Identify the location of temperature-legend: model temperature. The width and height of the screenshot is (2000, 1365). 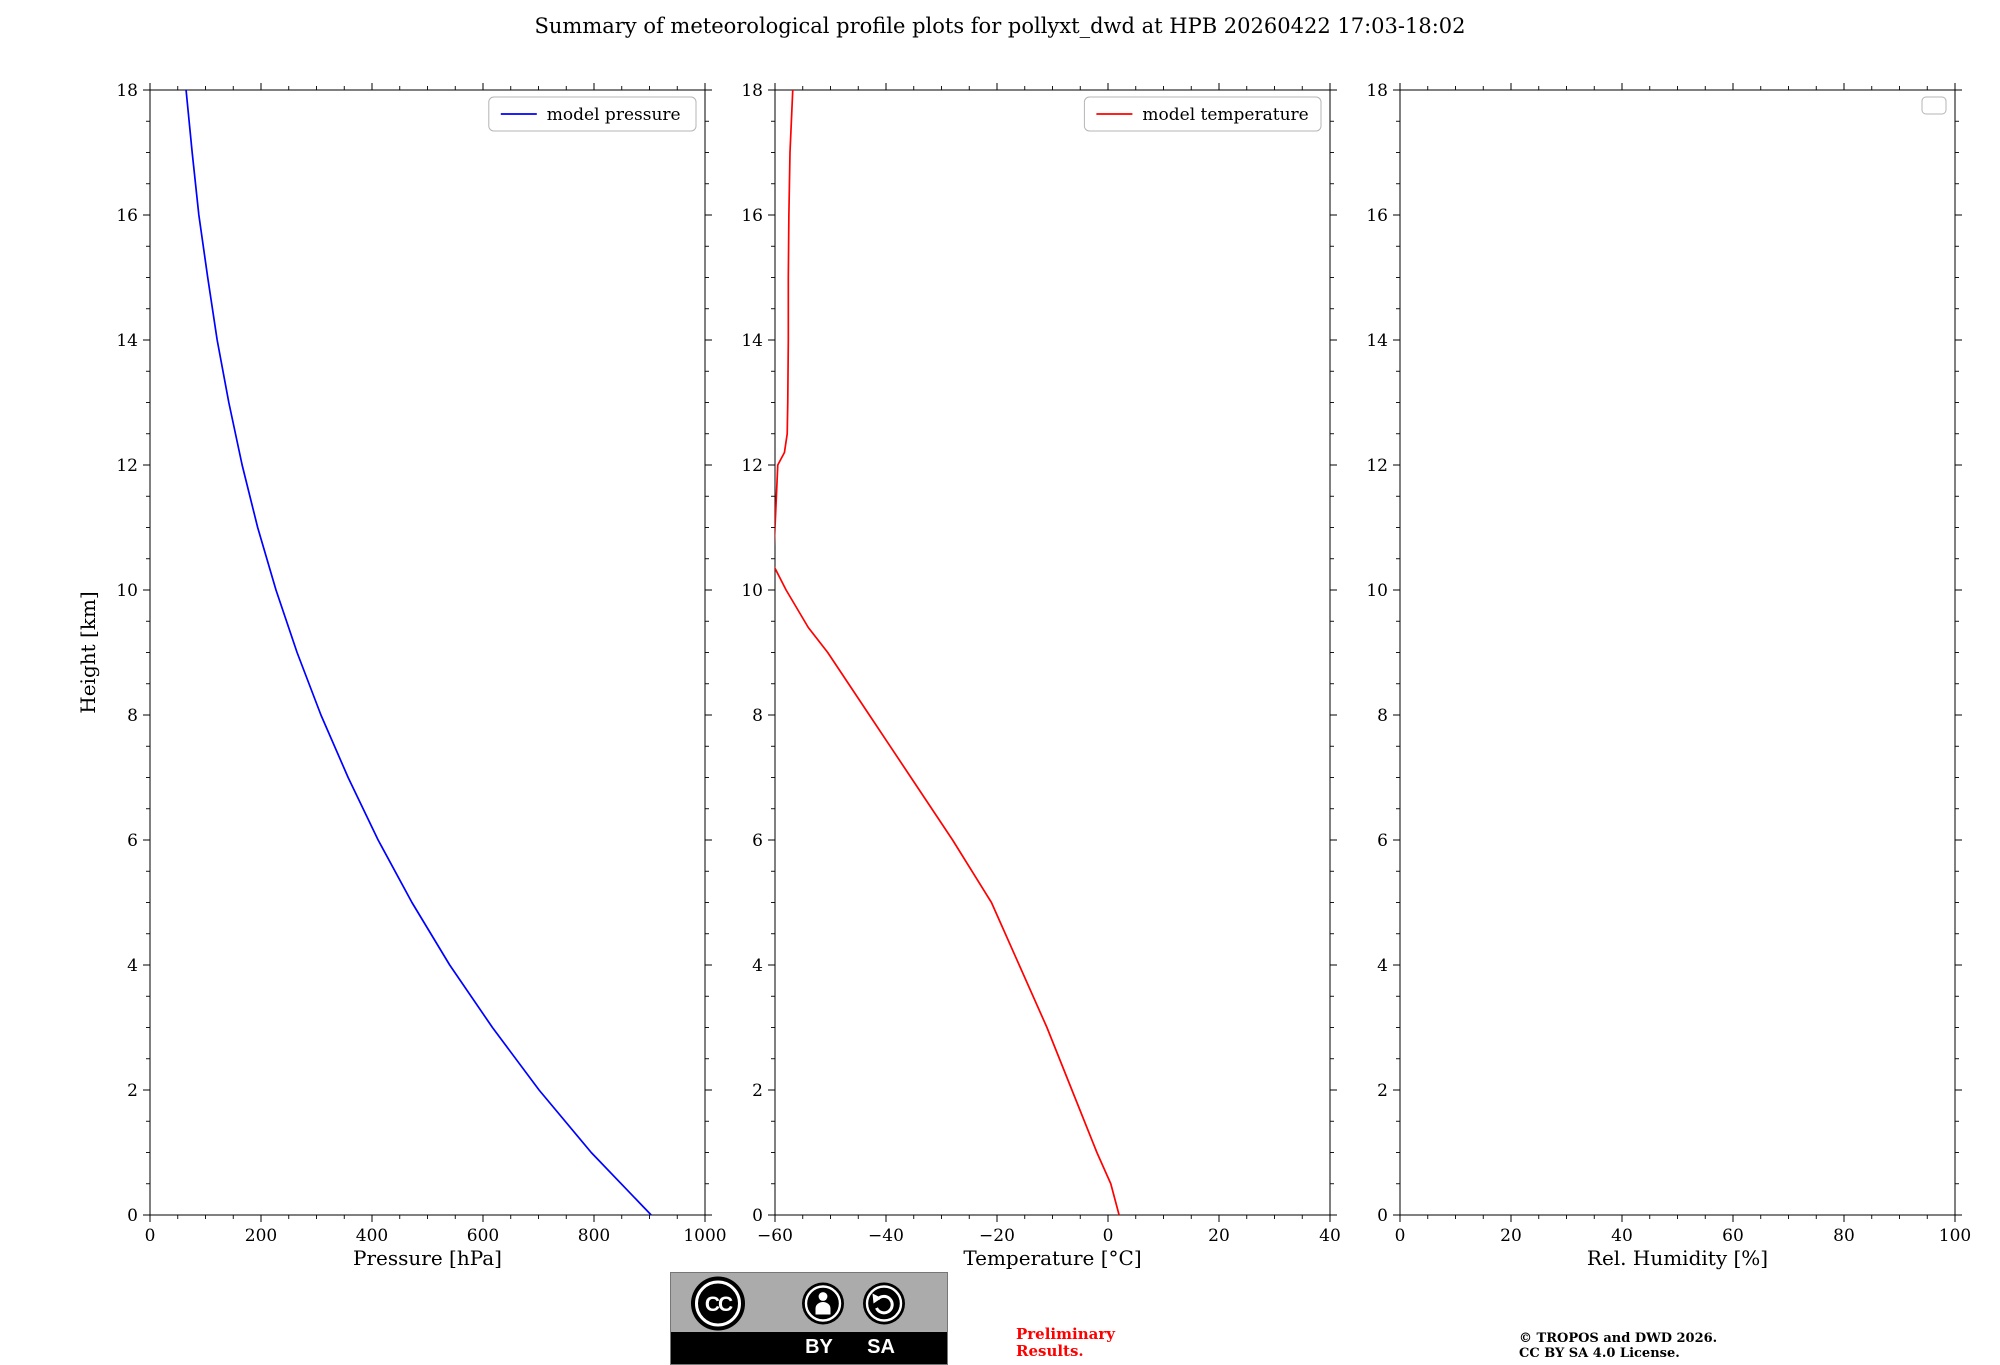
(1202, 114).